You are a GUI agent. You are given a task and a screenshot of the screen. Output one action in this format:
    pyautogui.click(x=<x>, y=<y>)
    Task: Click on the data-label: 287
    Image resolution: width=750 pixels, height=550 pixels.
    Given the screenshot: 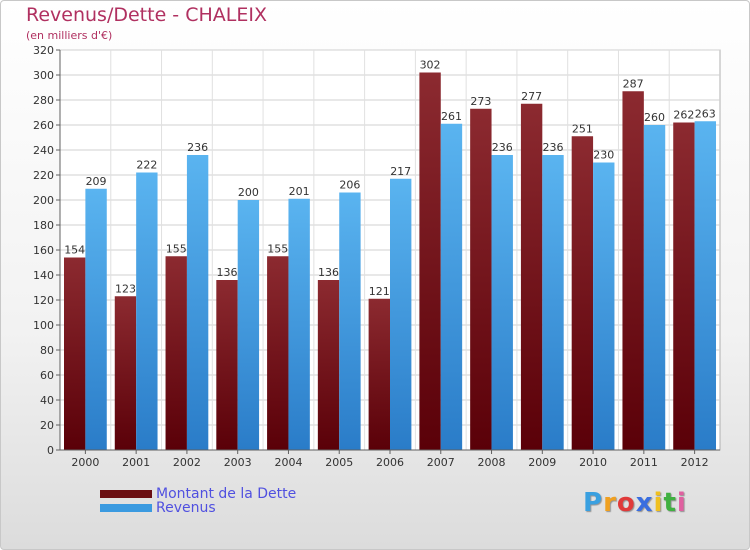 What is the action you would take?
    pyautogui.click(x=633, y=83)
    